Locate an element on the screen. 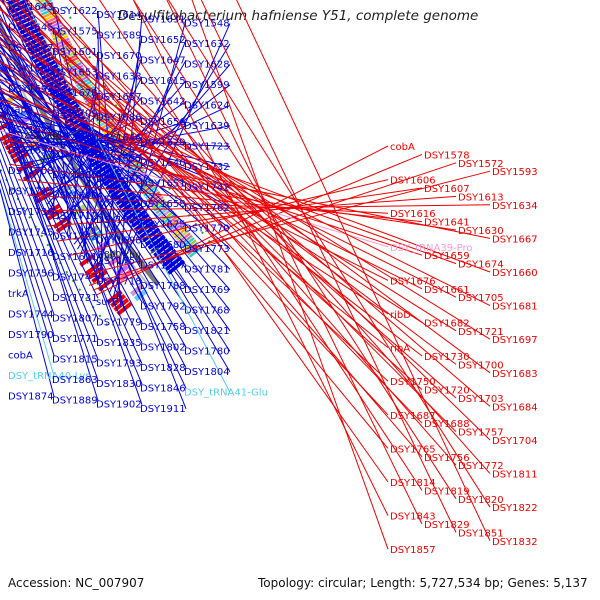  gene-label: DSY1821 is located at coordinates (207, 331).